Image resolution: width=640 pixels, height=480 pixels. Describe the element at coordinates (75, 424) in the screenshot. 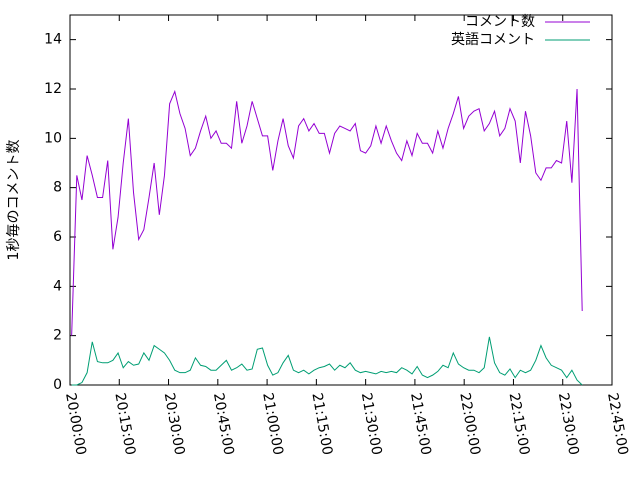

I see `x-tick-label: 20:00:00` at that location.